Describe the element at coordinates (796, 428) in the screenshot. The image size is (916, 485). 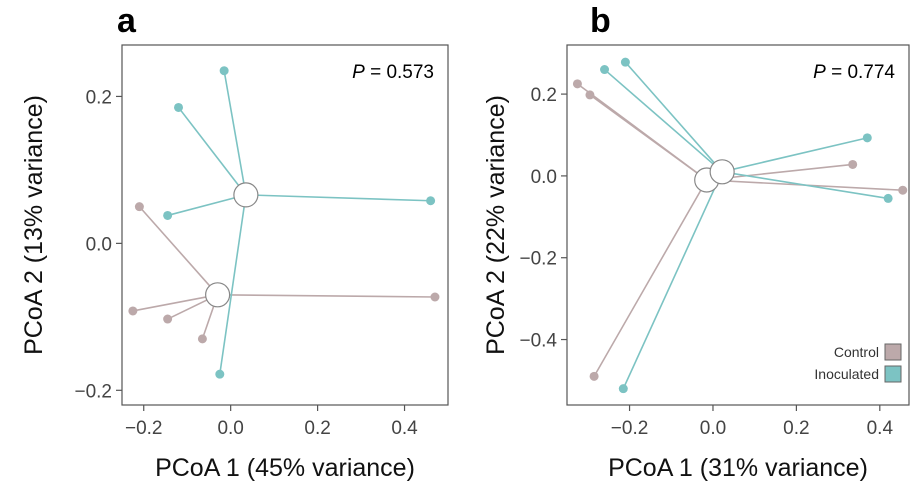
I see `panel-b-x-tick-label: 0.2` at that location.